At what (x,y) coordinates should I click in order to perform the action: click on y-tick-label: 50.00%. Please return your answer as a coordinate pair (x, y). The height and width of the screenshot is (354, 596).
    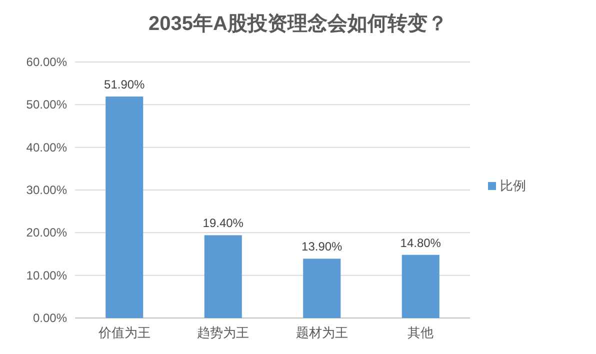
    Looking at the image, I should click on (47, 105).